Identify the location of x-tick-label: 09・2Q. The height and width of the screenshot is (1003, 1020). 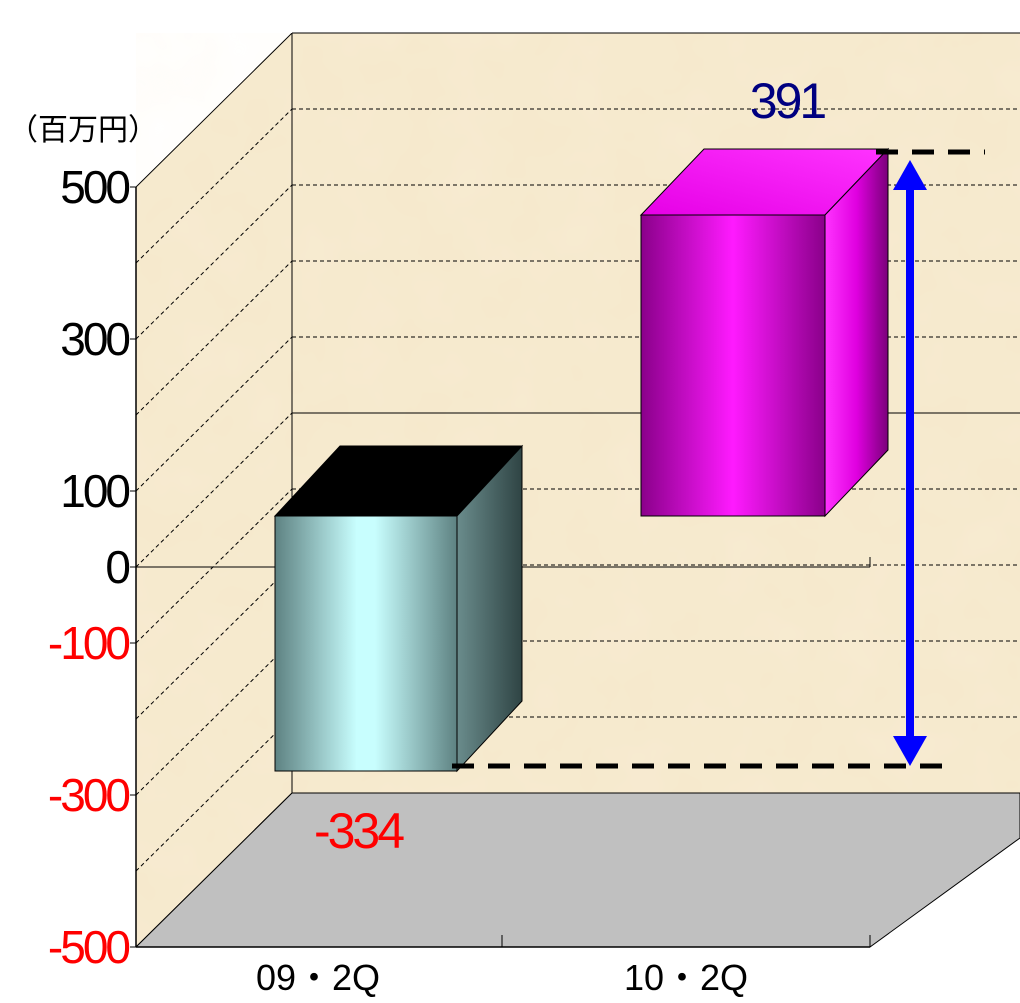
(318, 977).